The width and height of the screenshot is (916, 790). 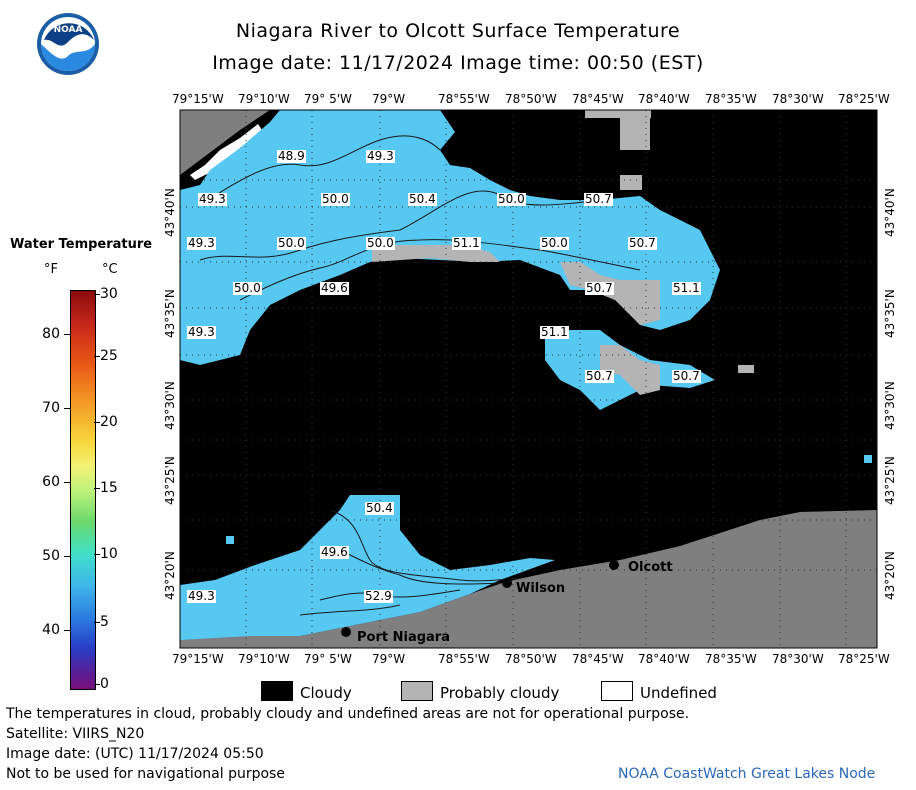 I want to click on town-label-wilson: Wilson, so click(x=541, y=588).